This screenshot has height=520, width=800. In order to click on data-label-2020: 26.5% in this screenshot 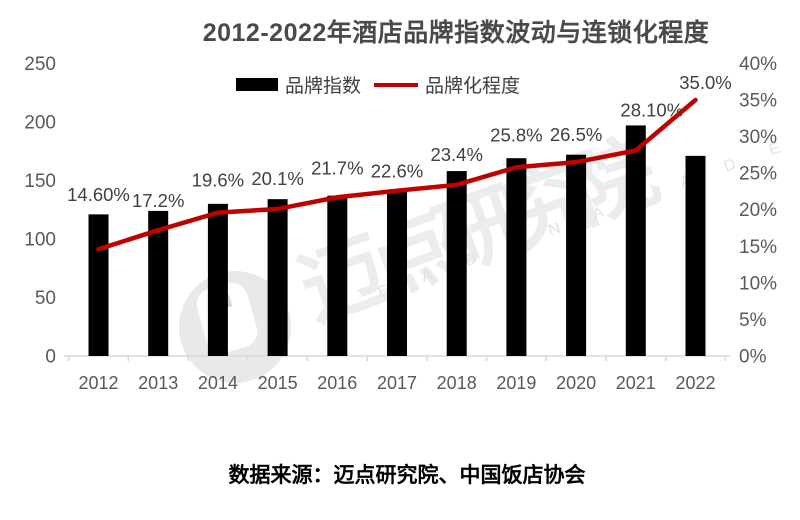, I will do `click(576, 134)`.